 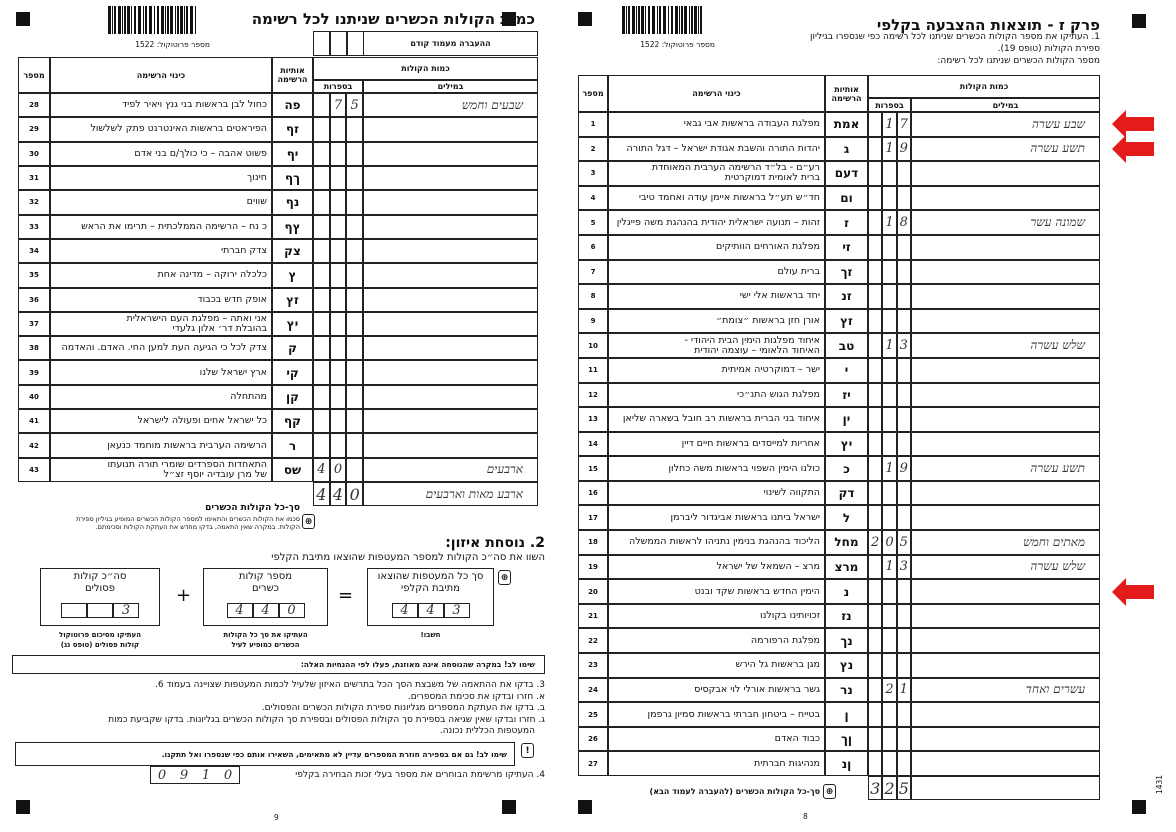 I want to click on votes-words-field: שבע עשרה, so click(x=1005, y=124).